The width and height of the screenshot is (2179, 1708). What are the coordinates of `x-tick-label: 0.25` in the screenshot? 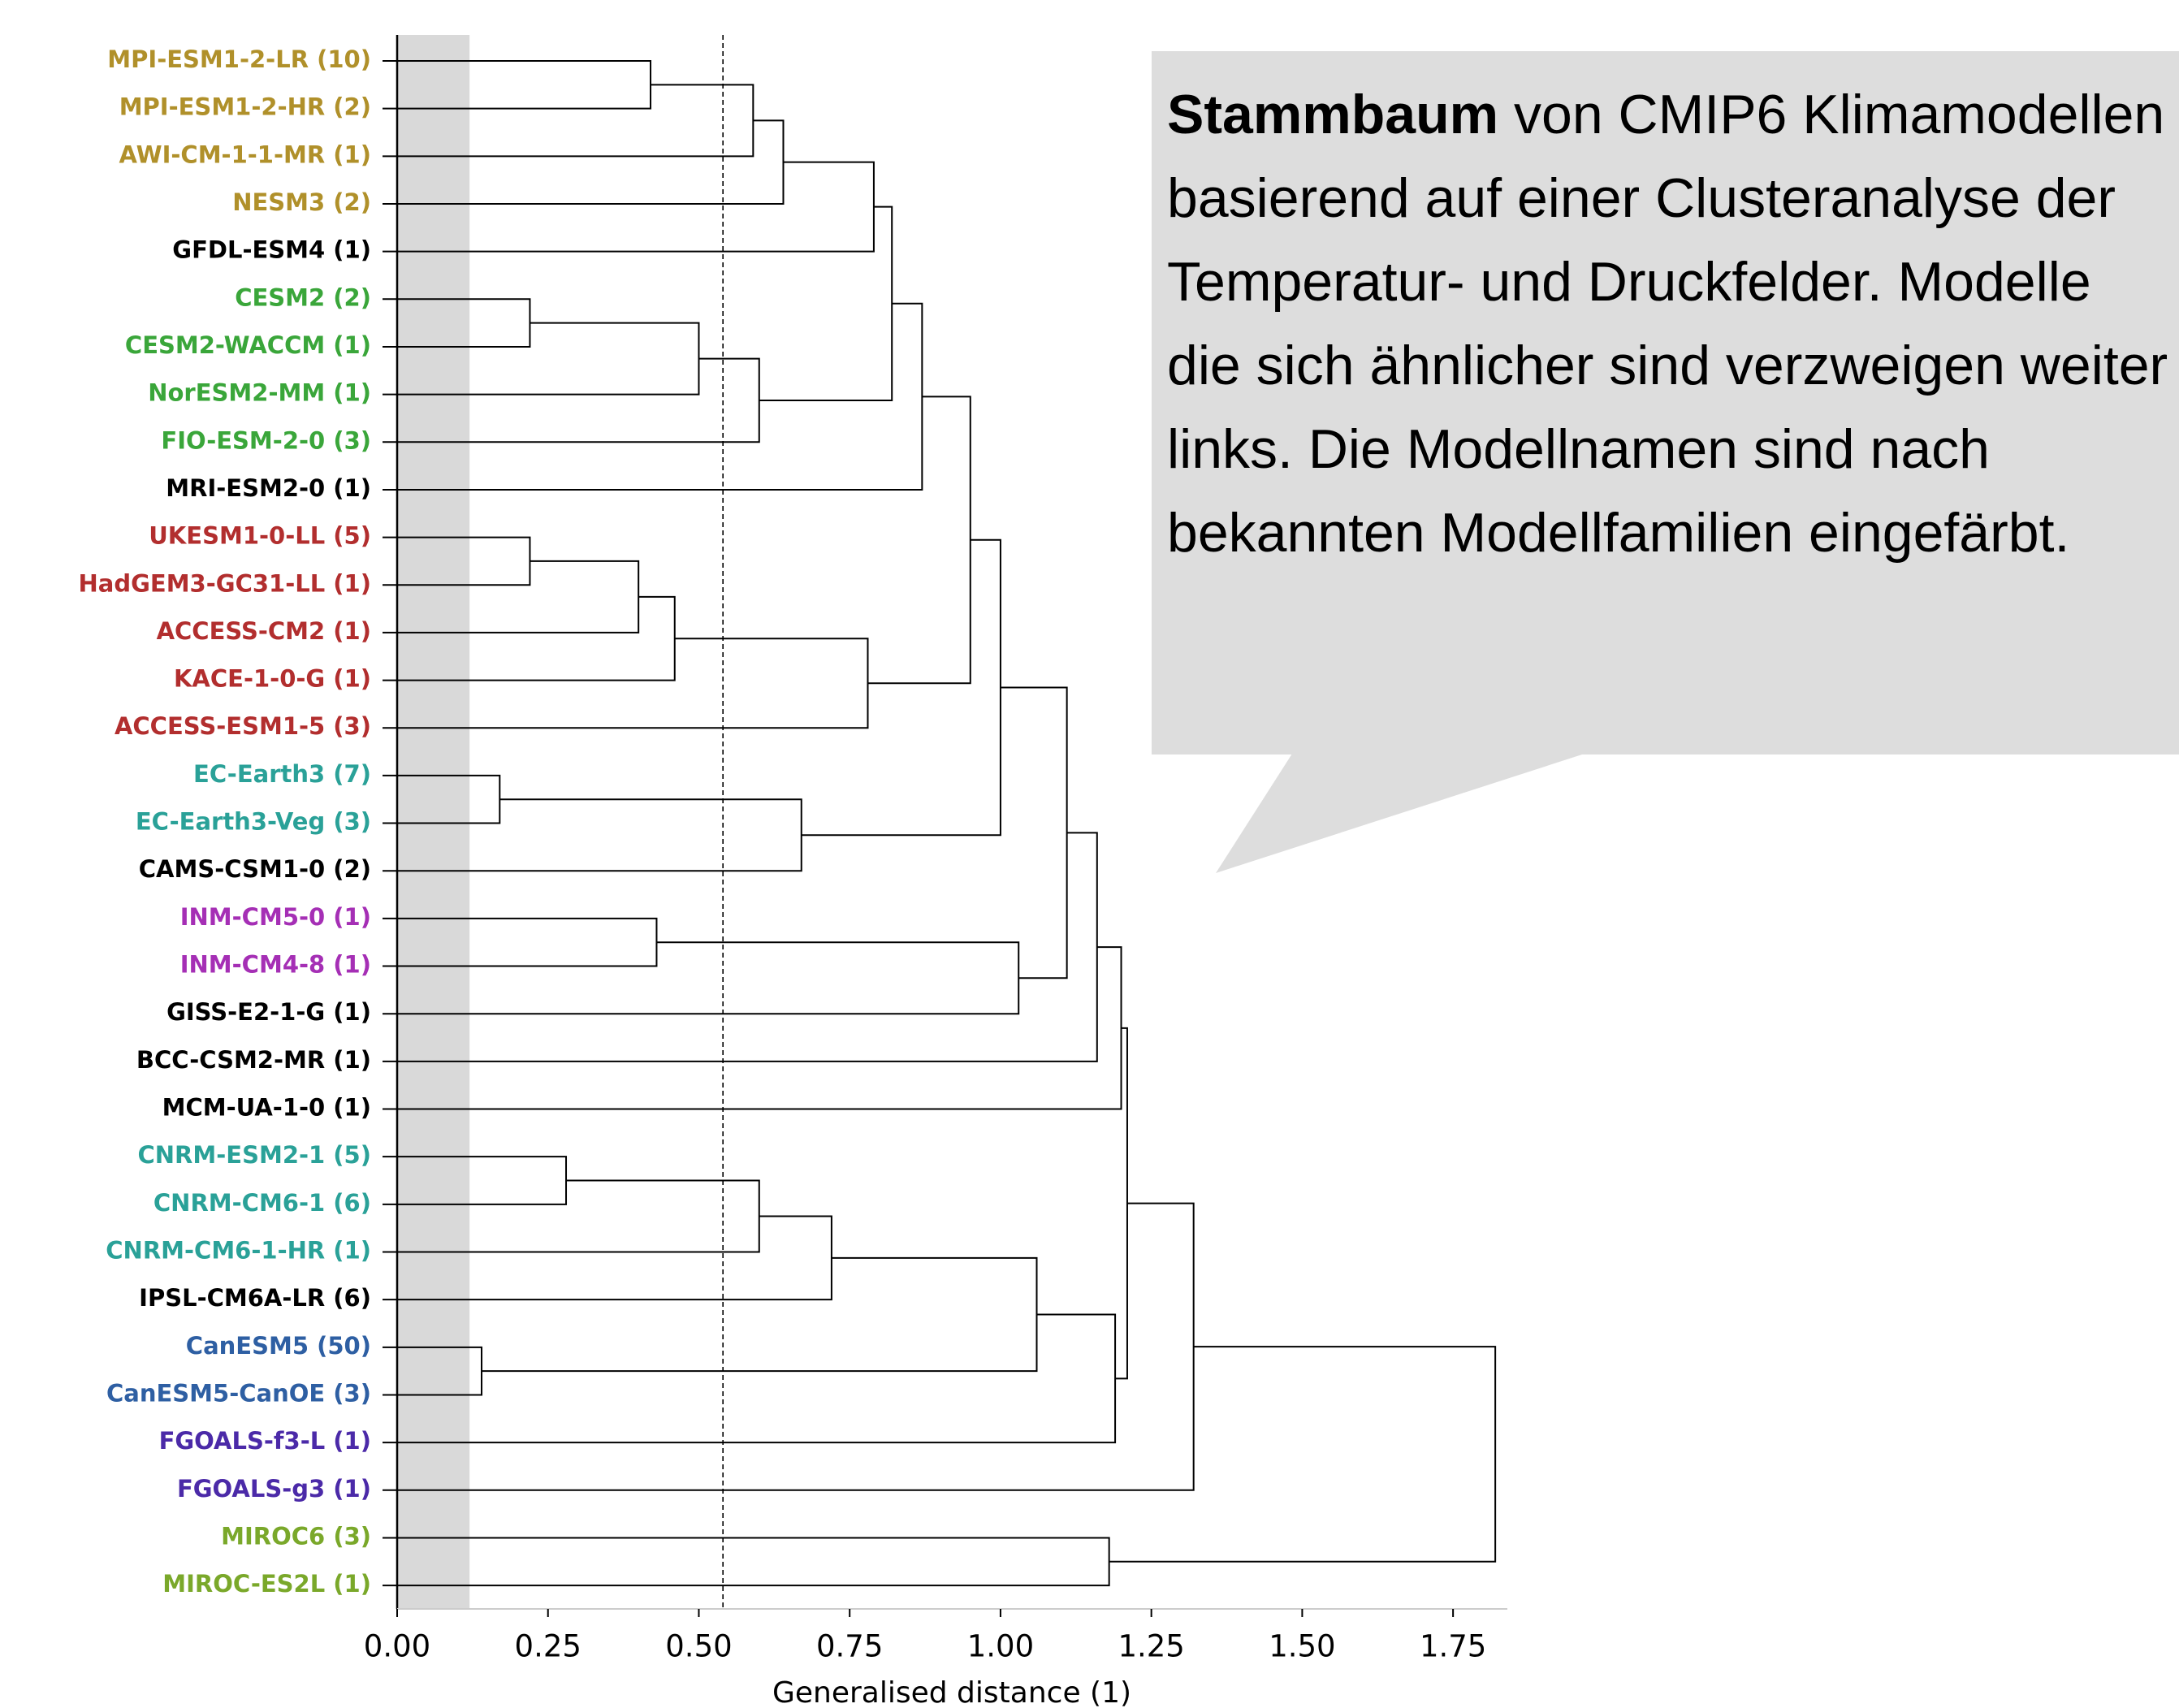 It's located at (548, 1646).